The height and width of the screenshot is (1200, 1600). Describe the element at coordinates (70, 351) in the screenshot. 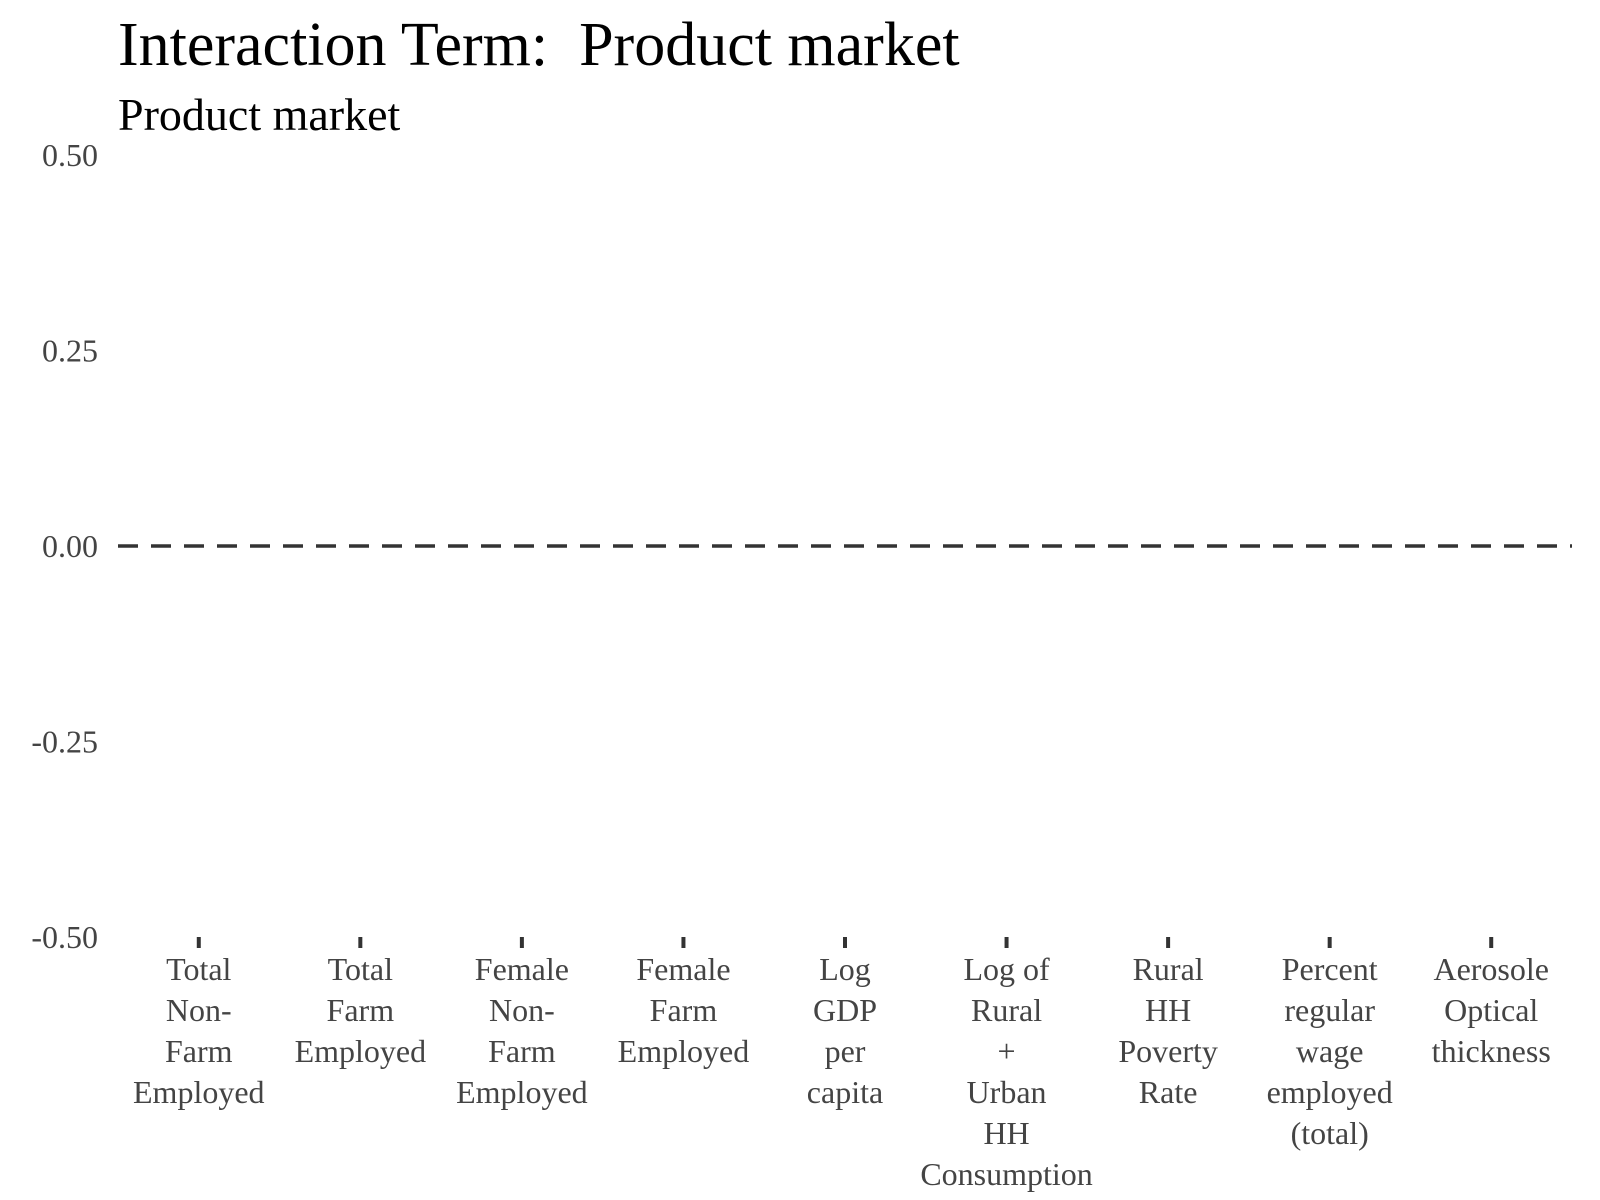

I see `y-tick-label: 0.25` at that location.